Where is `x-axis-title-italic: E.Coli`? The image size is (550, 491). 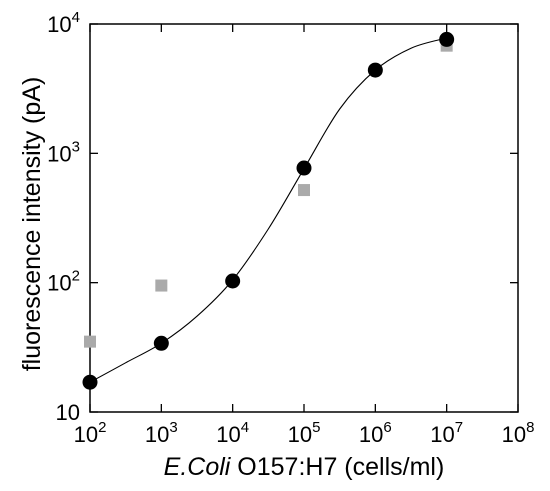
x-axis-title-italic: E.Coli is located at coordinates (198, 467).